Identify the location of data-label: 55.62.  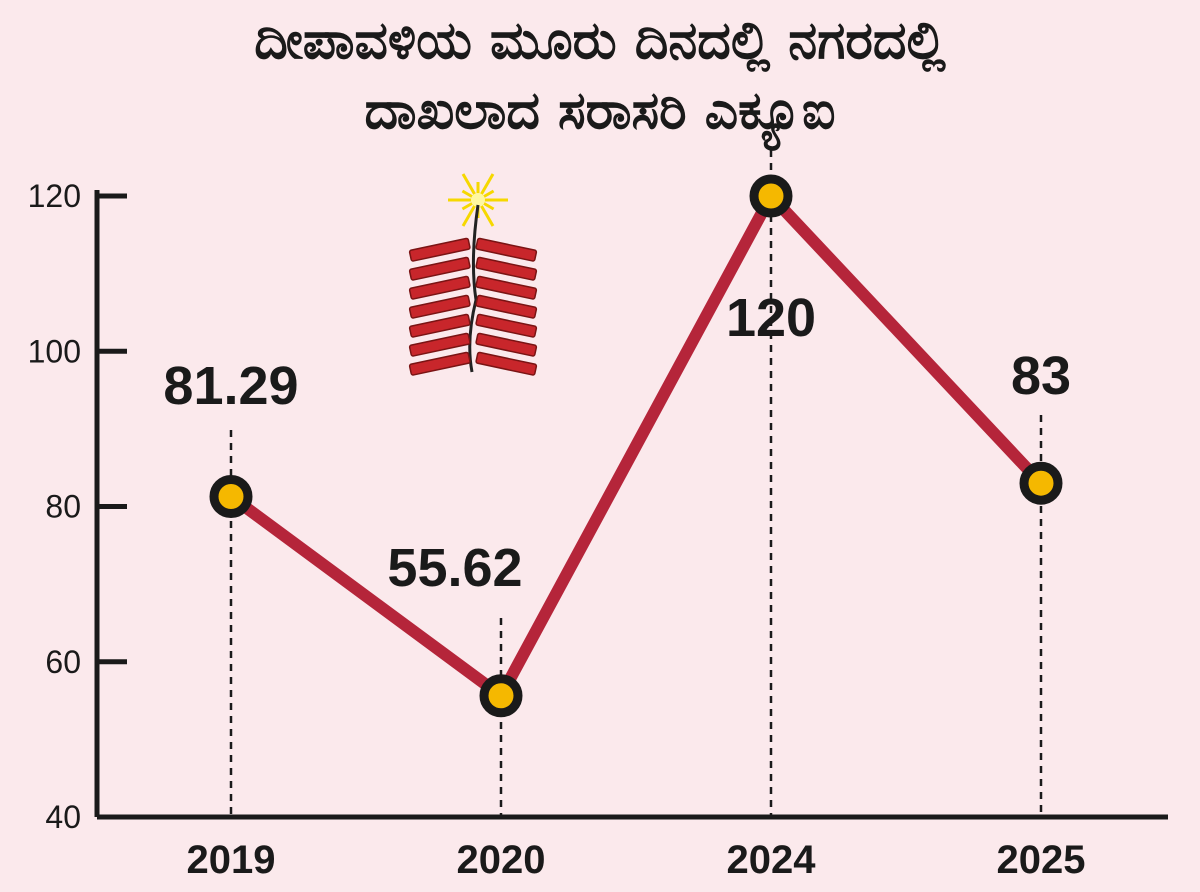
(454, 568).